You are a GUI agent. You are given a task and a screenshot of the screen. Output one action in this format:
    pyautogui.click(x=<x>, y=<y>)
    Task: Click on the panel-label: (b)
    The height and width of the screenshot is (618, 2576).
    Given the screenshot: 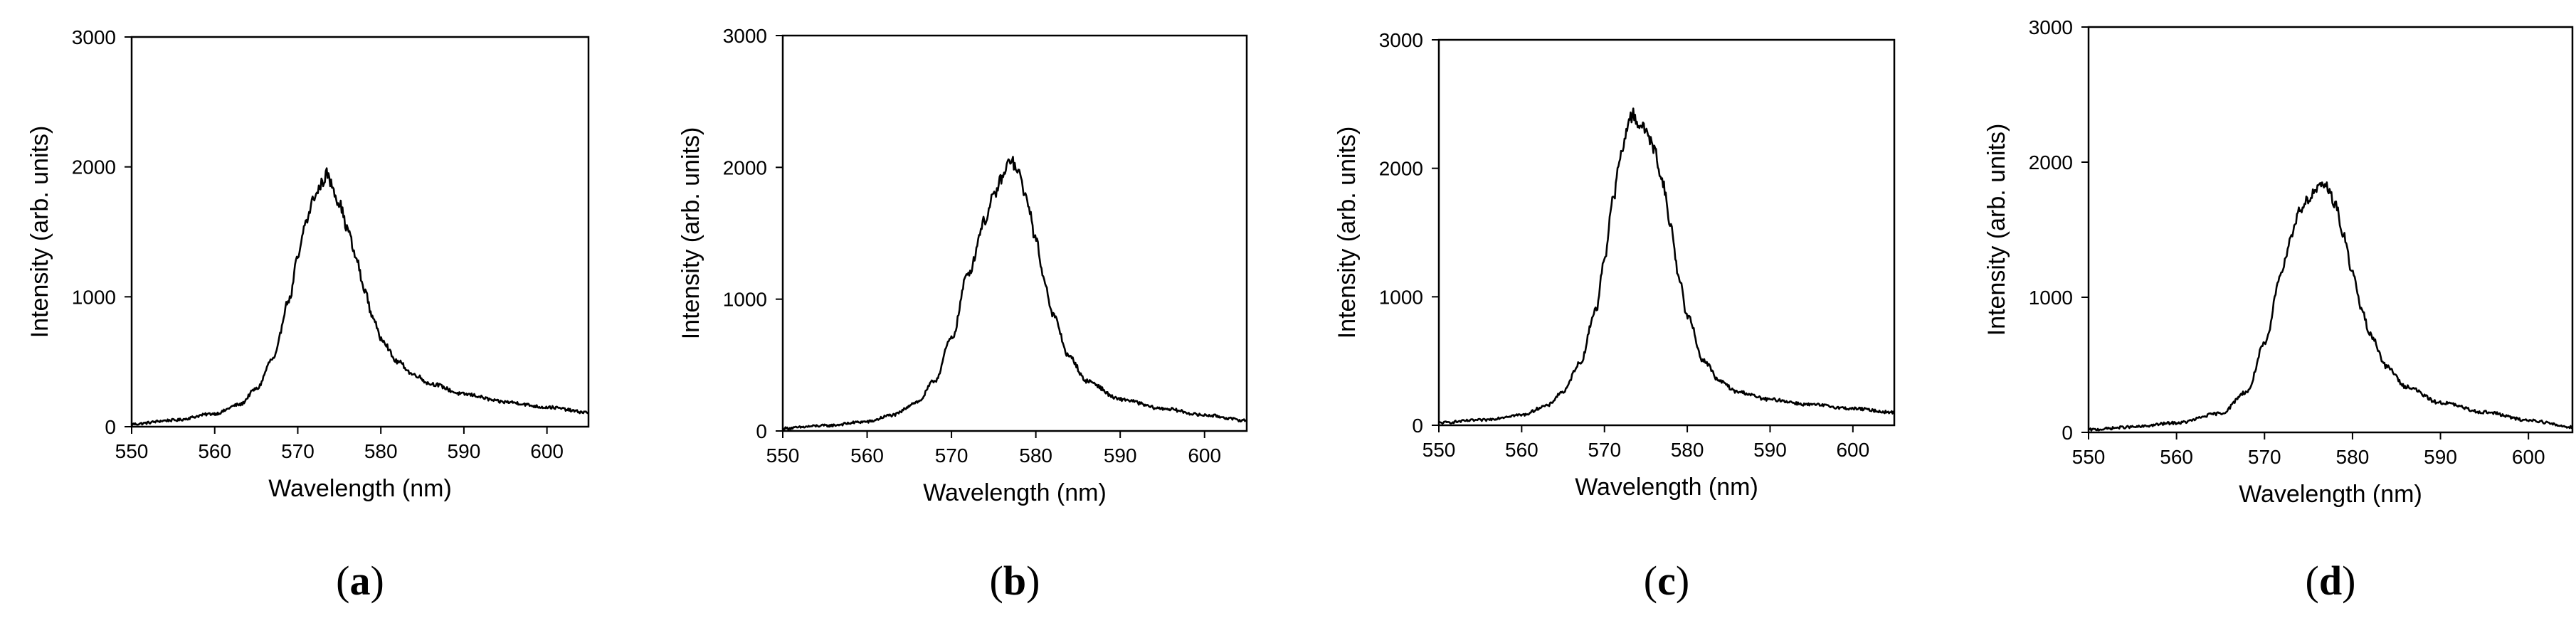 What is the action you would take?
    pyautogui.click(x=1015, y=581)
    